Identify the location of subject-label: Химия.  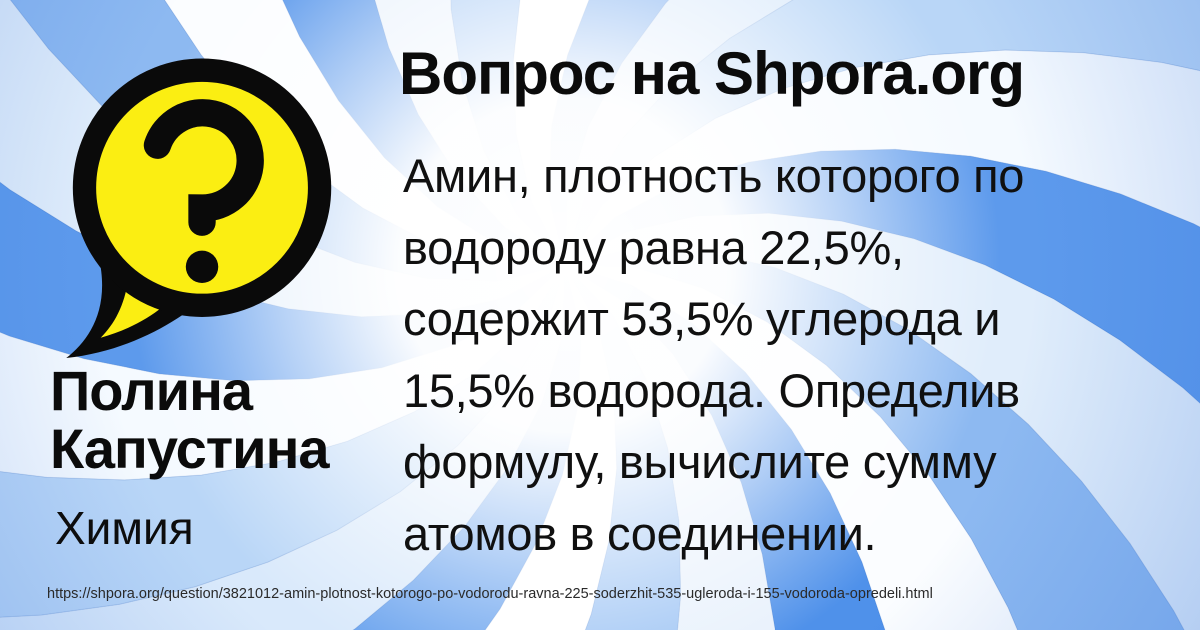
(124, 528).